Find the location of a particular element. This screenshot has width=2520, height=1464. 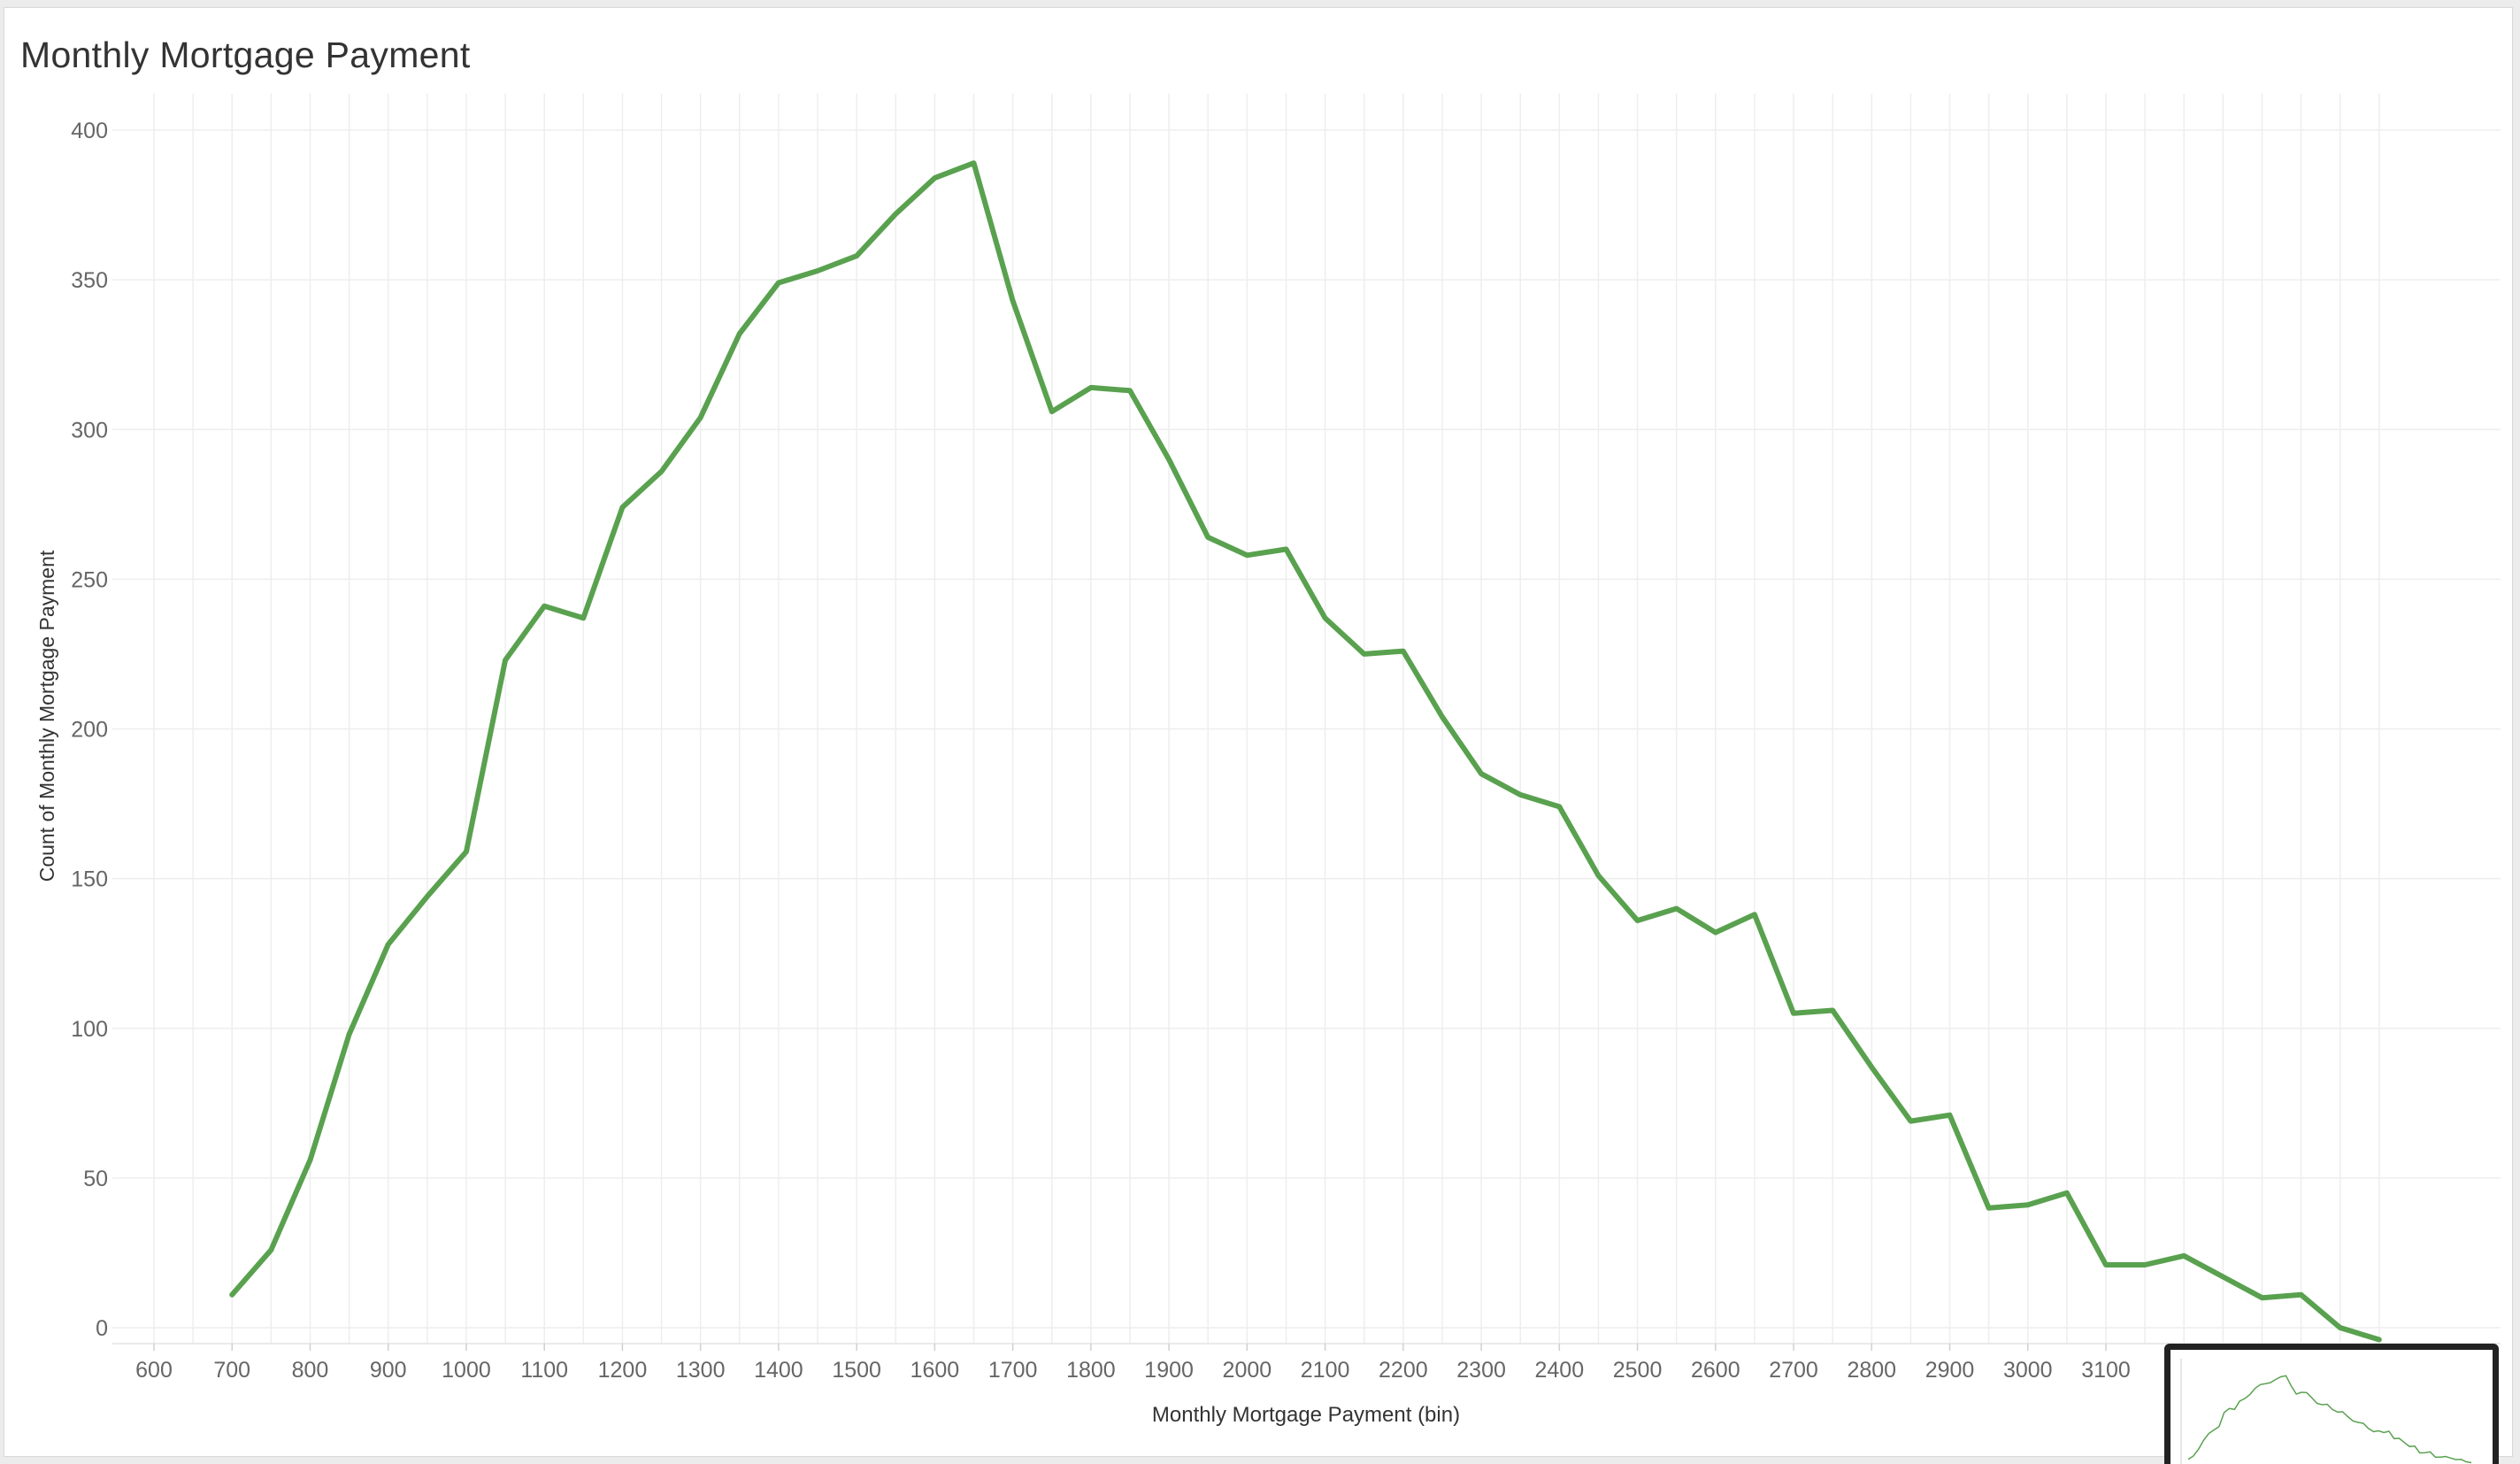

minimap-line is located at coordinates (2326, 1411).